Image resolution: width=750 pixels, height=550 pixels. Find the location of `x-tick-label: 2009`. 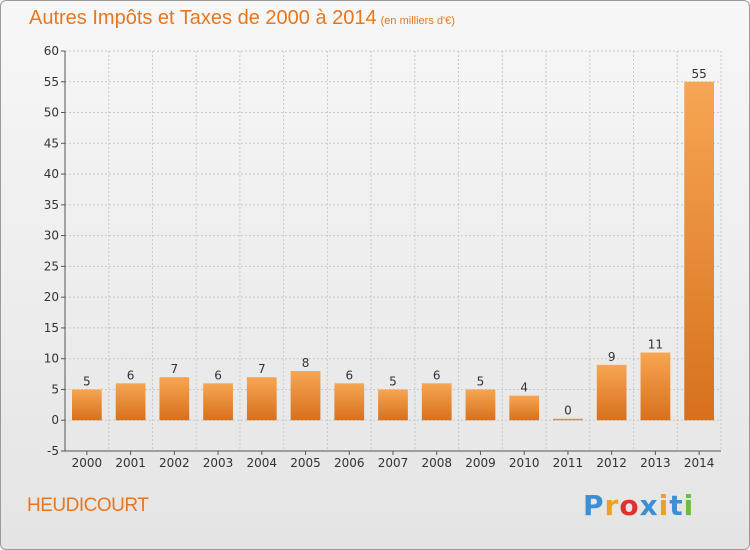

x-tick-label: 2009 is located at coordinates (480, 463).